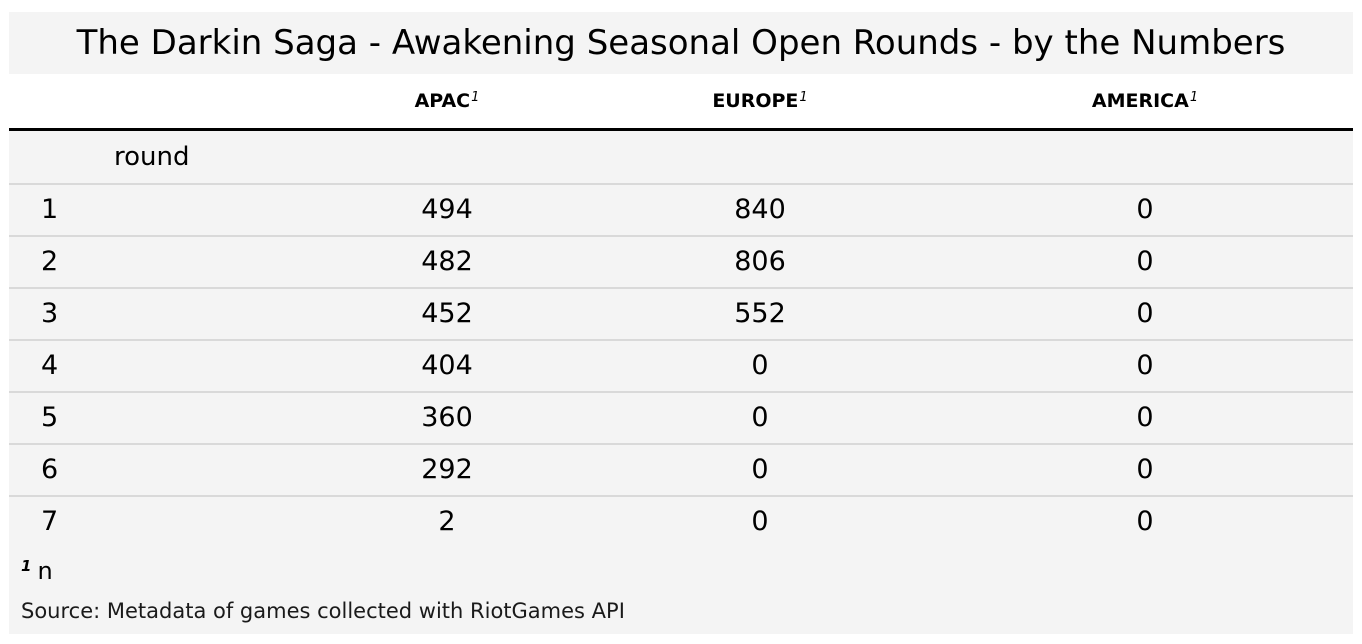 The image size is (1362, 644). I want to click on apac-cell: 452, so click(447, 313).